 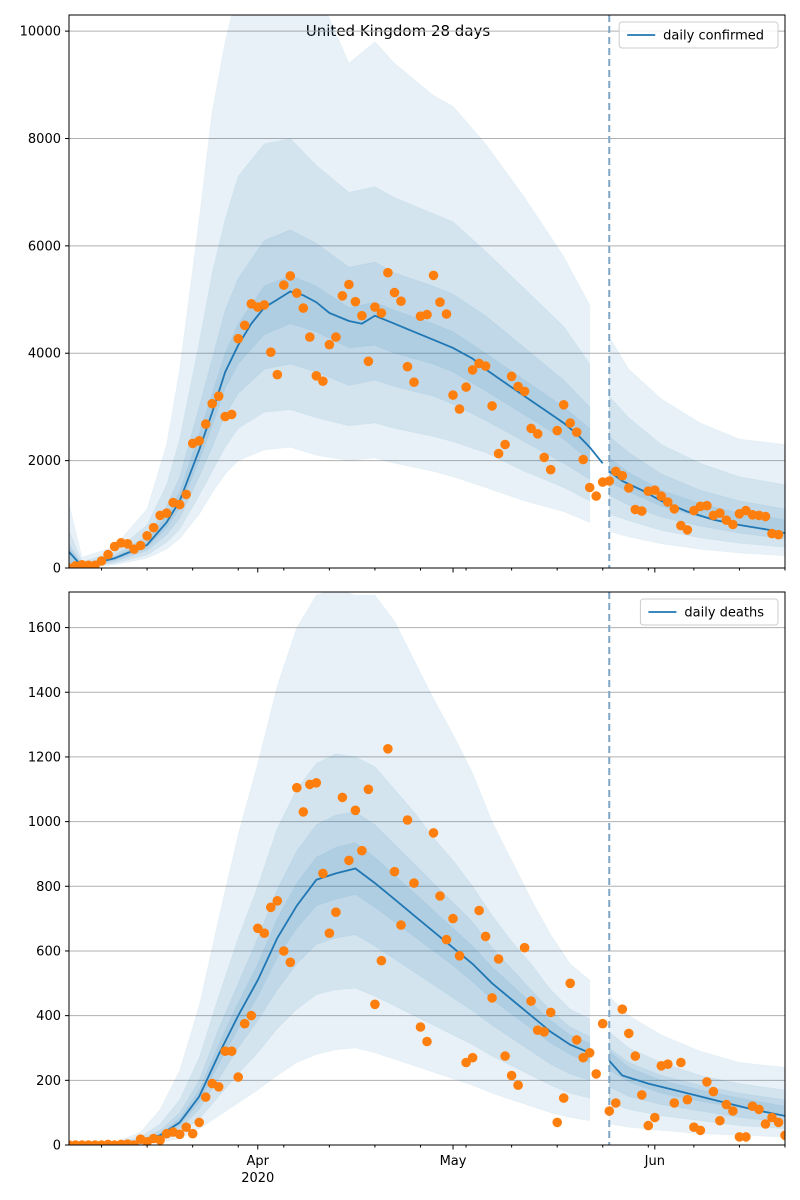 What do you see at coordinates (44, 628) in the screenshot?
I see `y-tick-label: 1600` at bounding box center [44, 628].